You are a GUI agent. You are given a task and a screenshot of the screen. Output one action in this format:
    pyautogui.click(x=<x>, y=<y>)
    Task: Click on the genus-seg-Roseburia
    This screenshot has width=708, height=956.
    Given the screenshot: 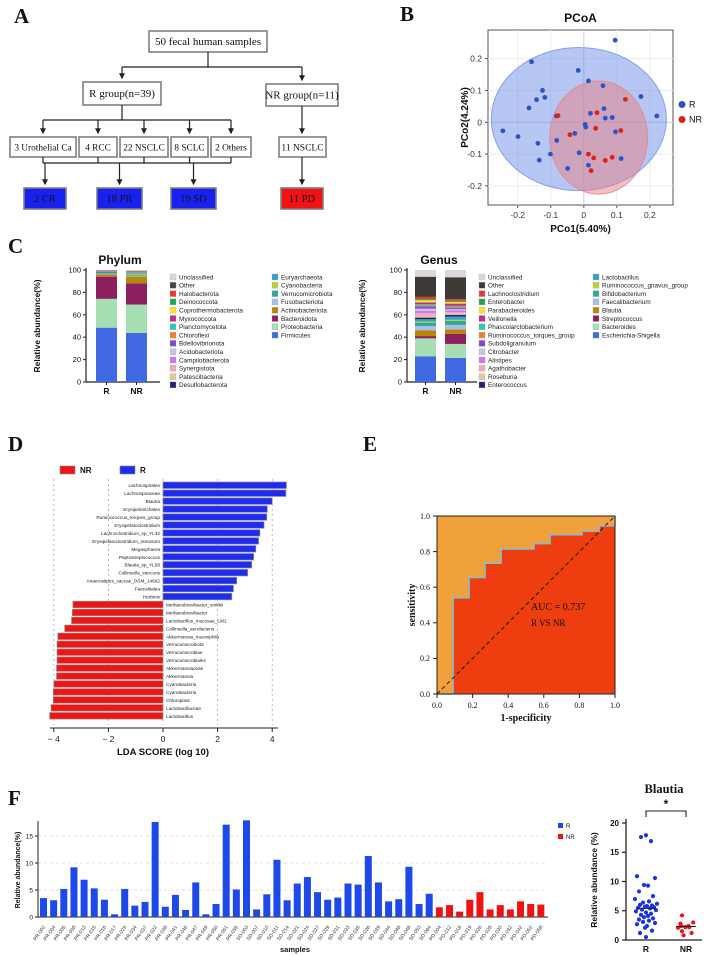 What is the action you would take?
    pyautogui.click(x=425, y=316)
    